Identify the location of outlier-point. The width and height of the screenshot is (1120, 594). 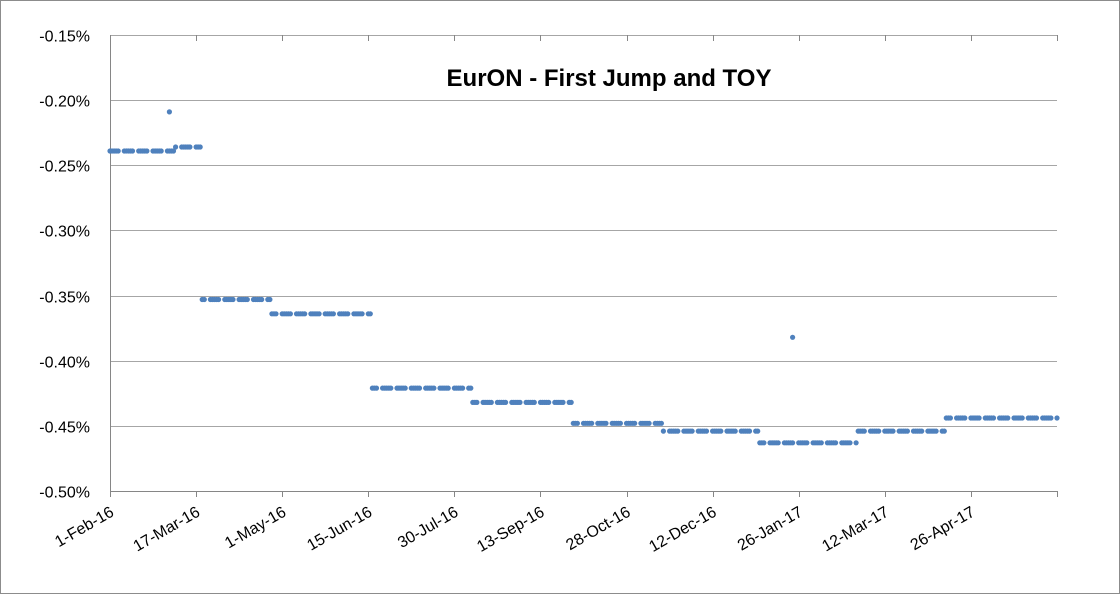
(793, 337).